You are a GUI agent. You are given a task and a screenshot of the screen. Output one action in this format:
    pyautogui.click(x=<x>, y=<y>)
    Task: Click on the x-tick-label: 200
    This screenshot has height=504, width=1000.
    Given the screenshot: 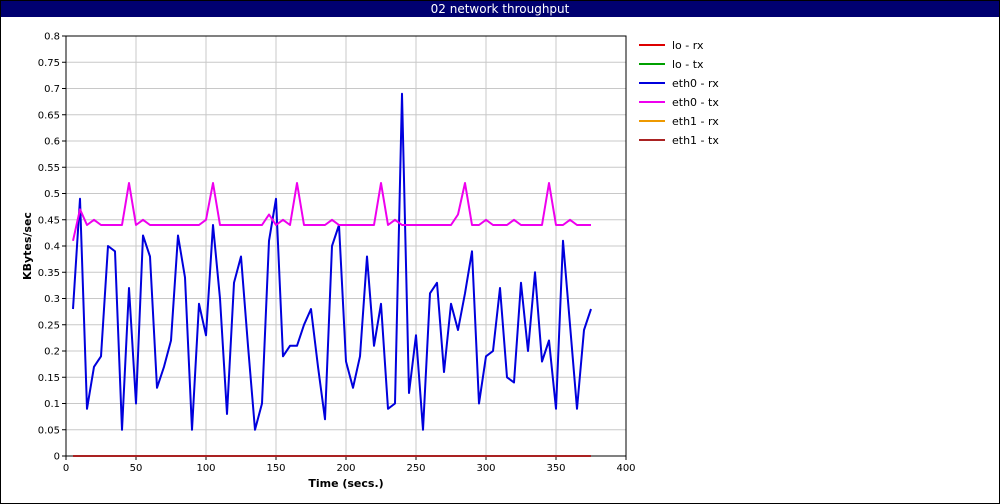 What is the action you would take?
    pyautogui.click(x=345, y=468)
    